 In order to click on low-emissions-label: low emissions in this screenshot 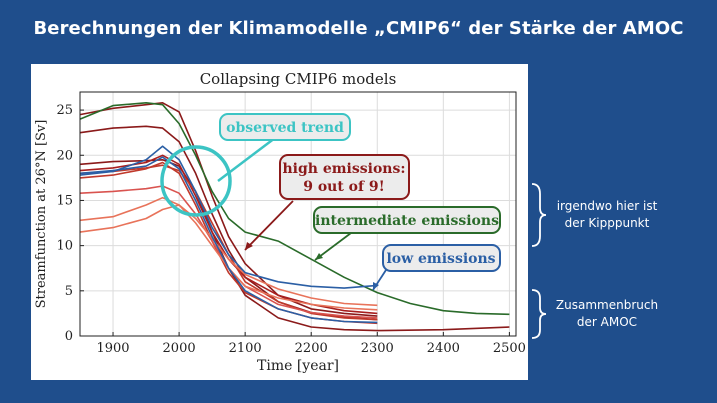, I will do `click(440, 259)`.